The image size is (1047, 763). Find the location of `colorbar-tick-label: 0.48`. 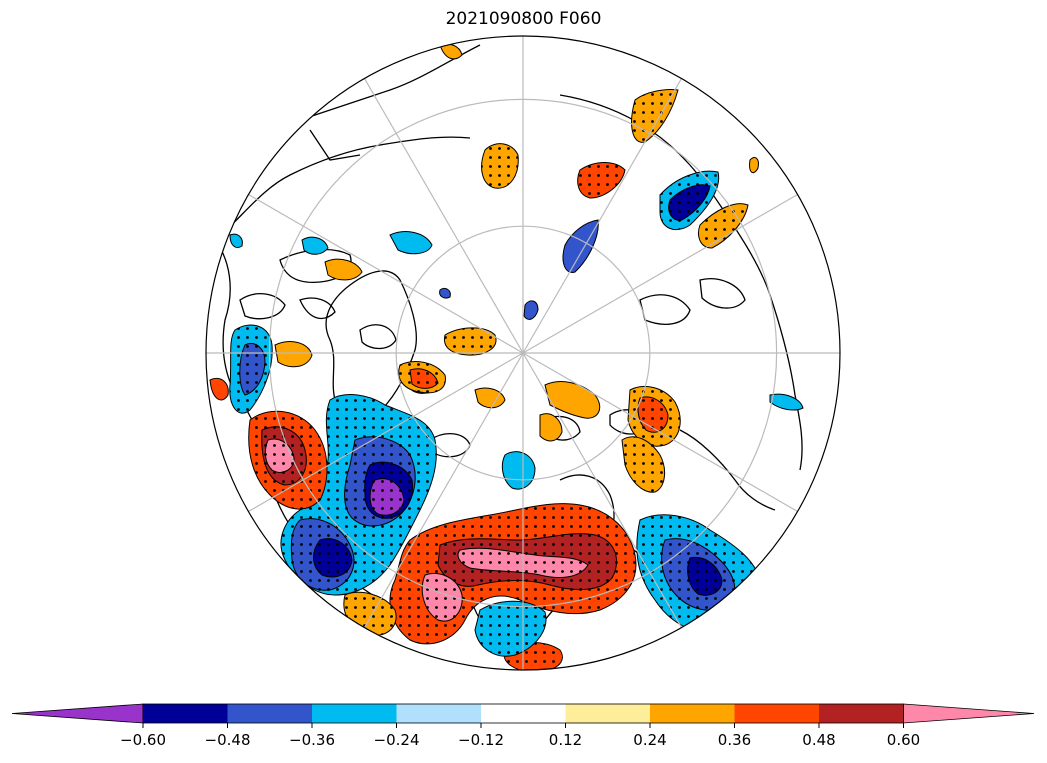

colorbar-tick-label: 0.48 is located at coordinates (818, 740).